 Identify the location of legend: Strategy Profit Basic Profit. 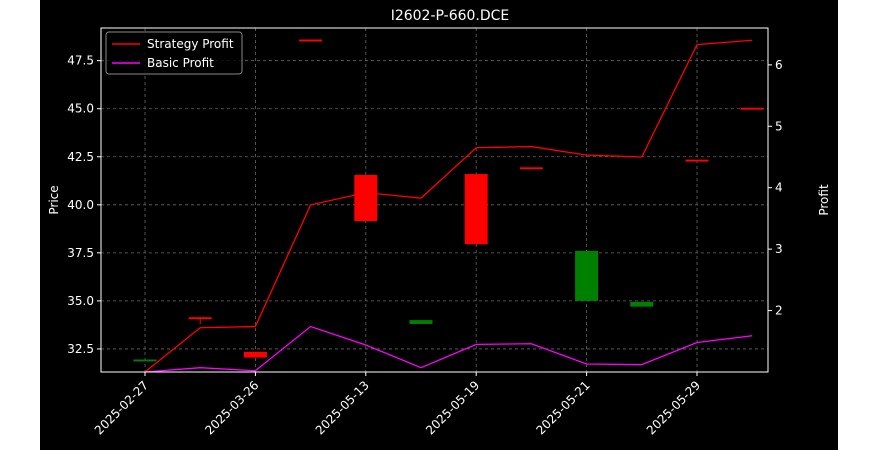
(174, 53).